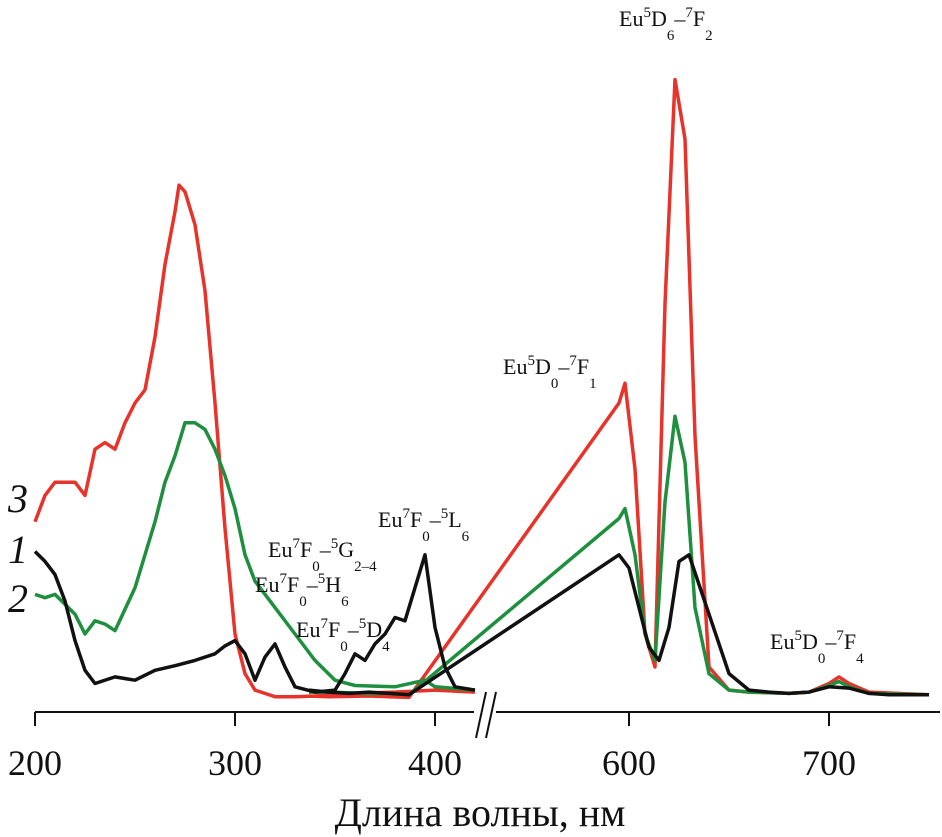  What do you see at coordinates (550, 372) in the screenshot?
I see `transition-label: Eu5​D0​–7​F1​` at bounding box center [550, 372].